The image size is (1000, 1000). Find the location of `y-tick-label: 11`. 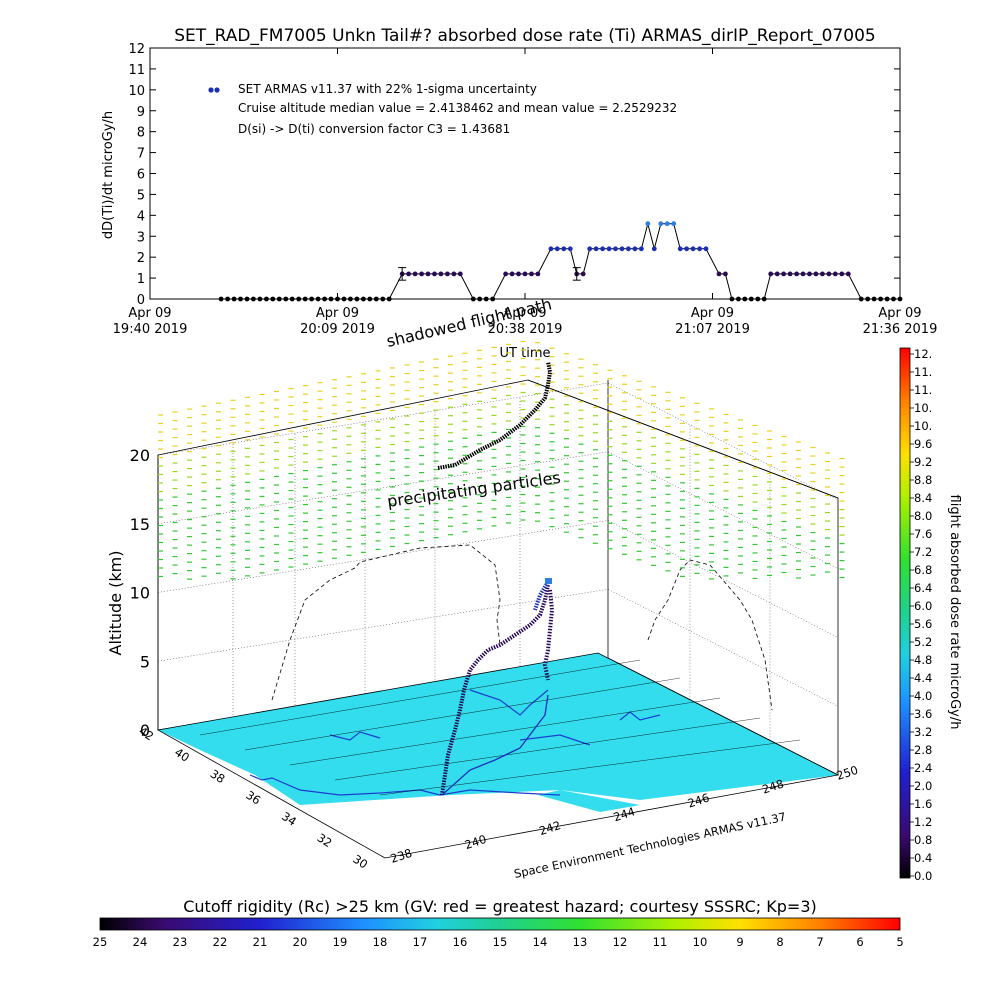

y-tick-label: 11 is located at coordinates (136, 70).